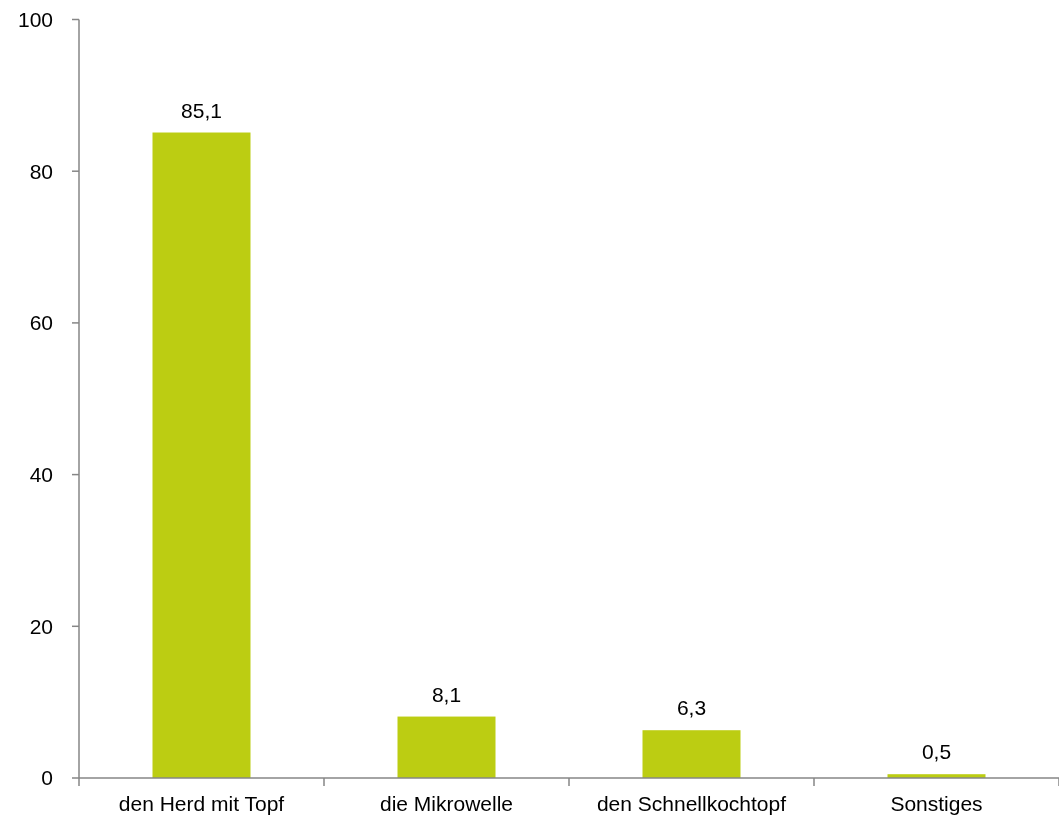 The image size is (1059, 826). Describe the element at coordinates (936, 752) in the screenshot. I see `data-label: 0,5` at that location.